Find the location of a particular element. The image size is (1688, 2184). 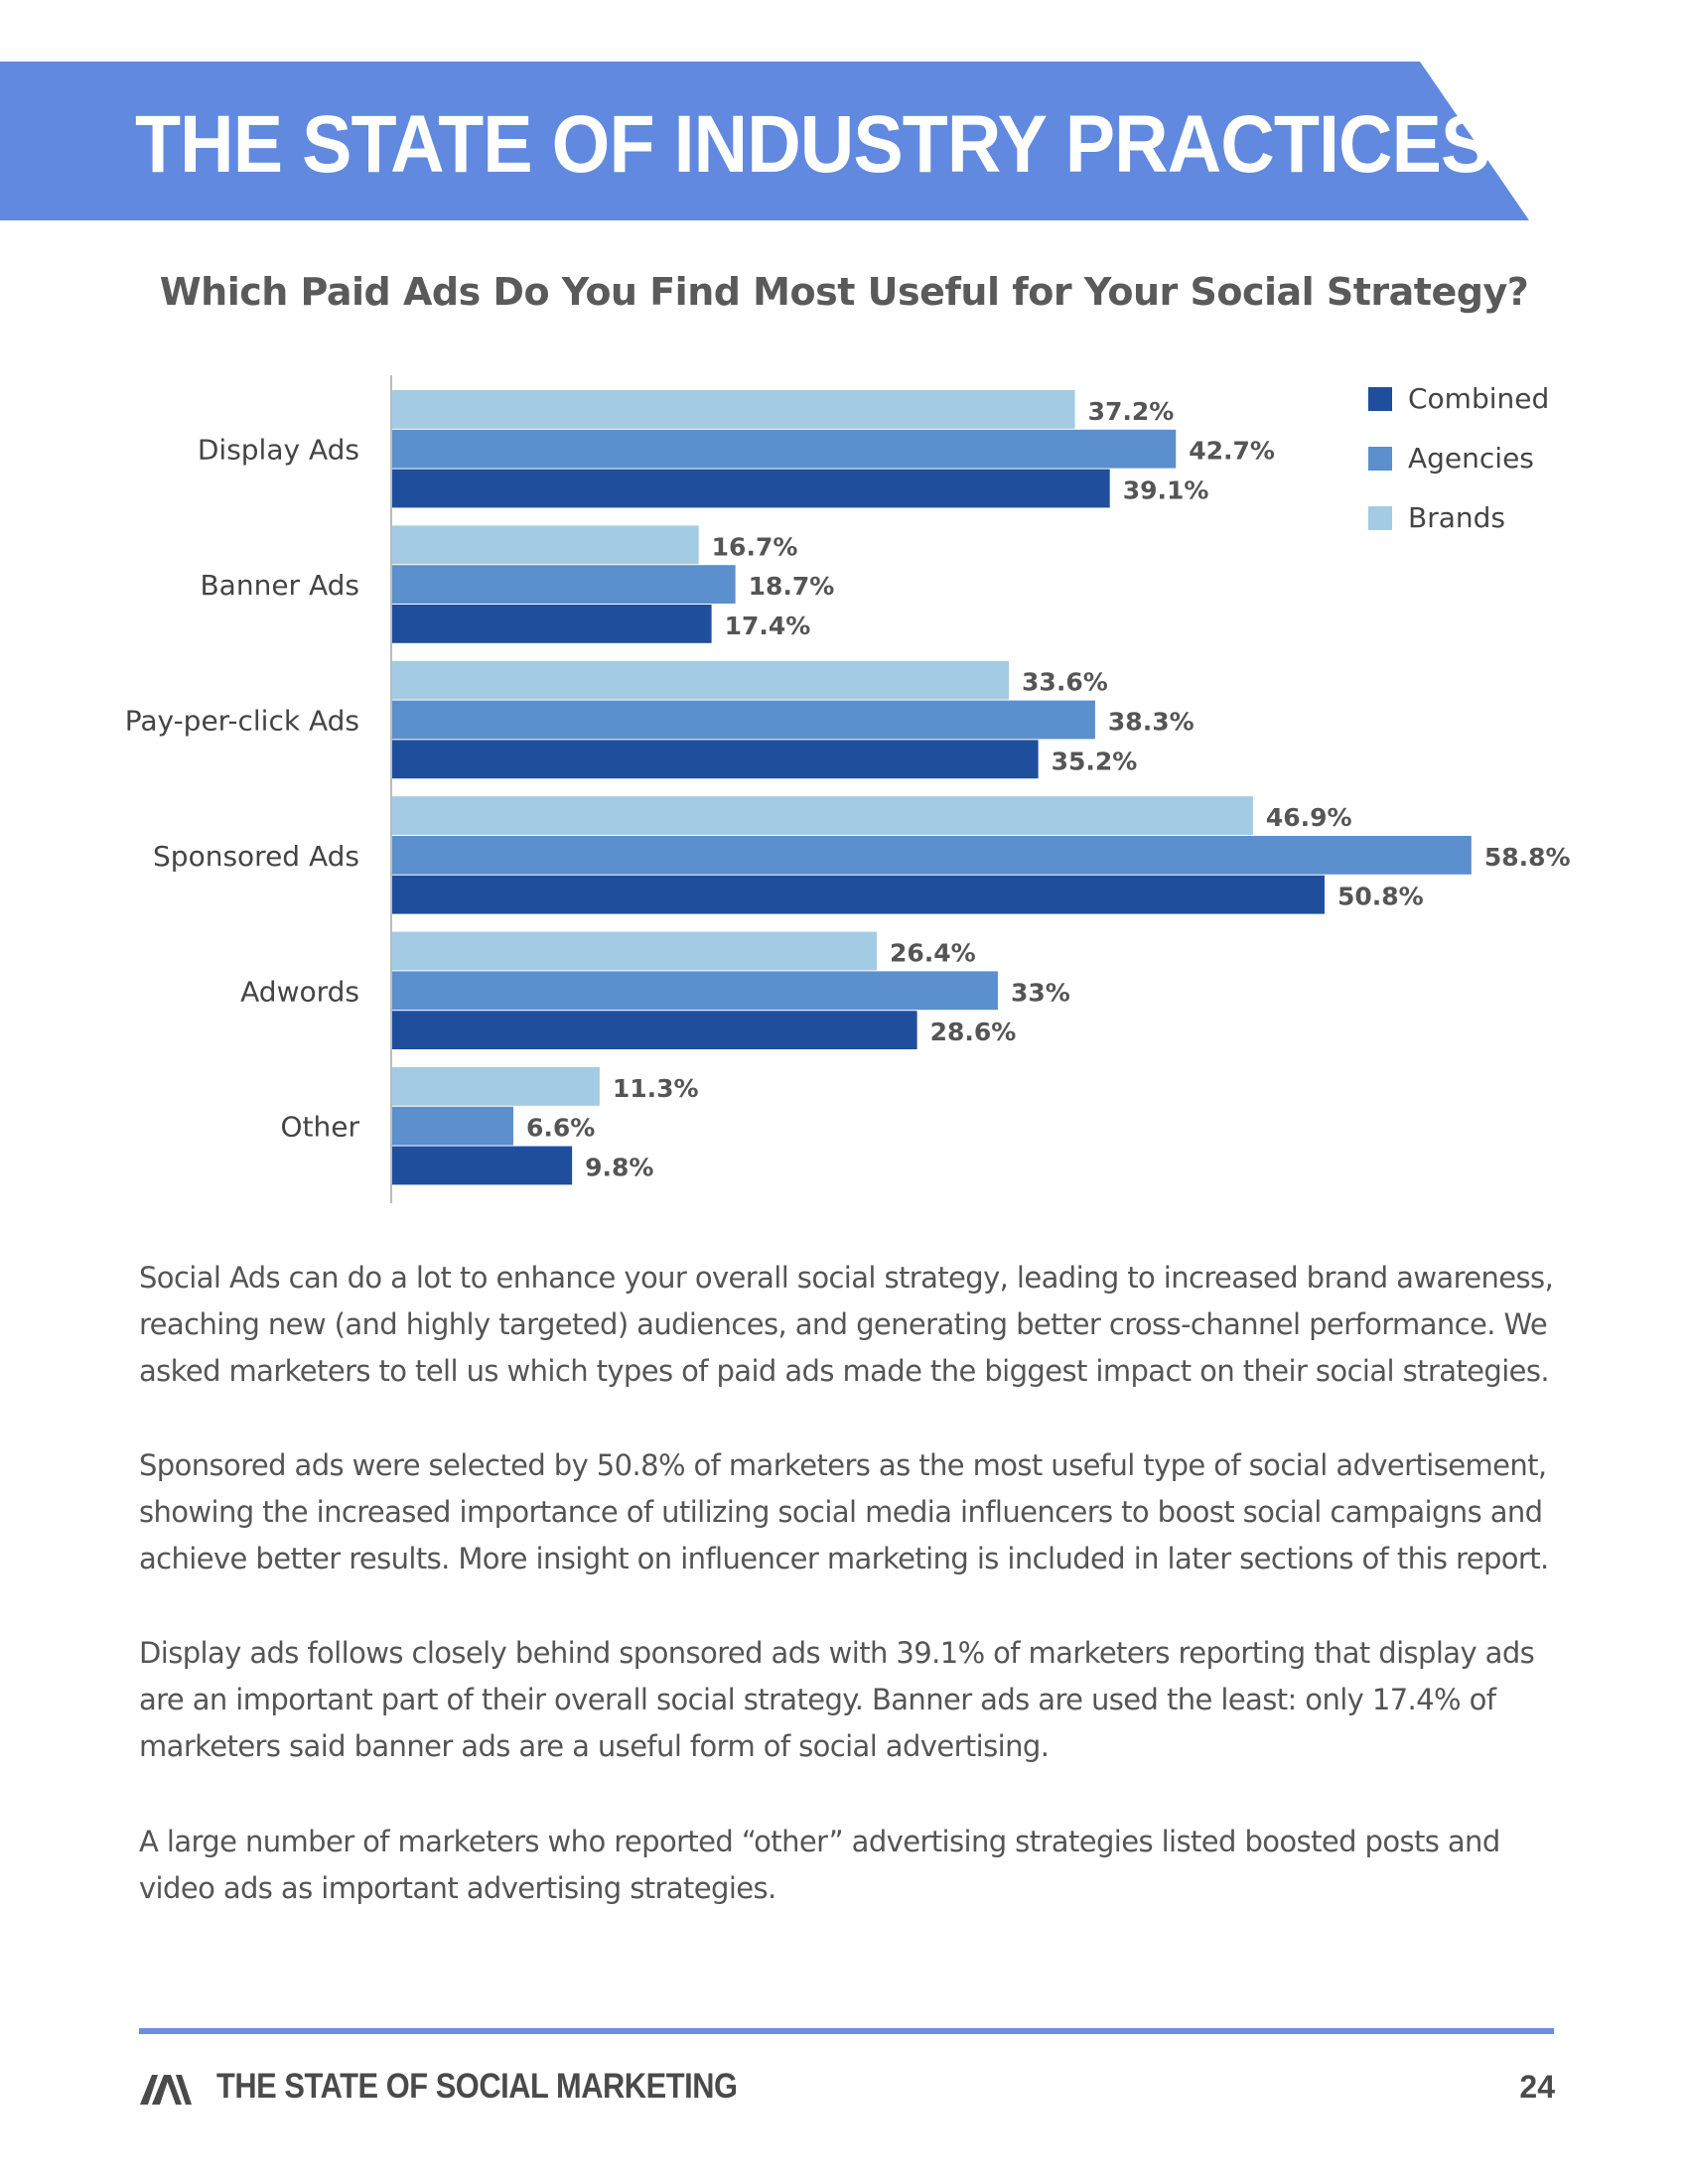

bar-brands-display-ads is located at coordinates (733, 409).